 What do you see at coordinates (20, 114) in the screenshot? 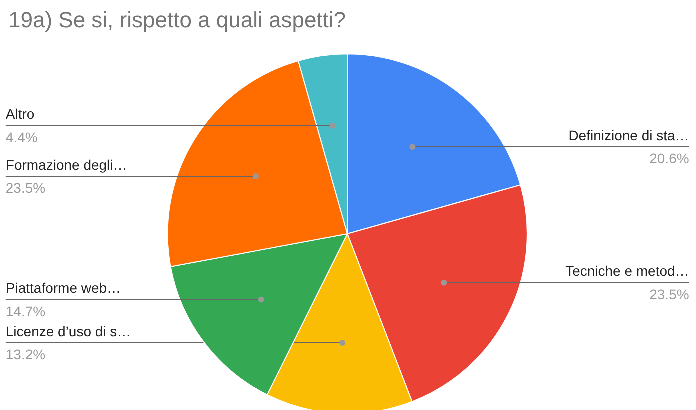
I see `slice-label: Altro` at bounding box center [20, 114].